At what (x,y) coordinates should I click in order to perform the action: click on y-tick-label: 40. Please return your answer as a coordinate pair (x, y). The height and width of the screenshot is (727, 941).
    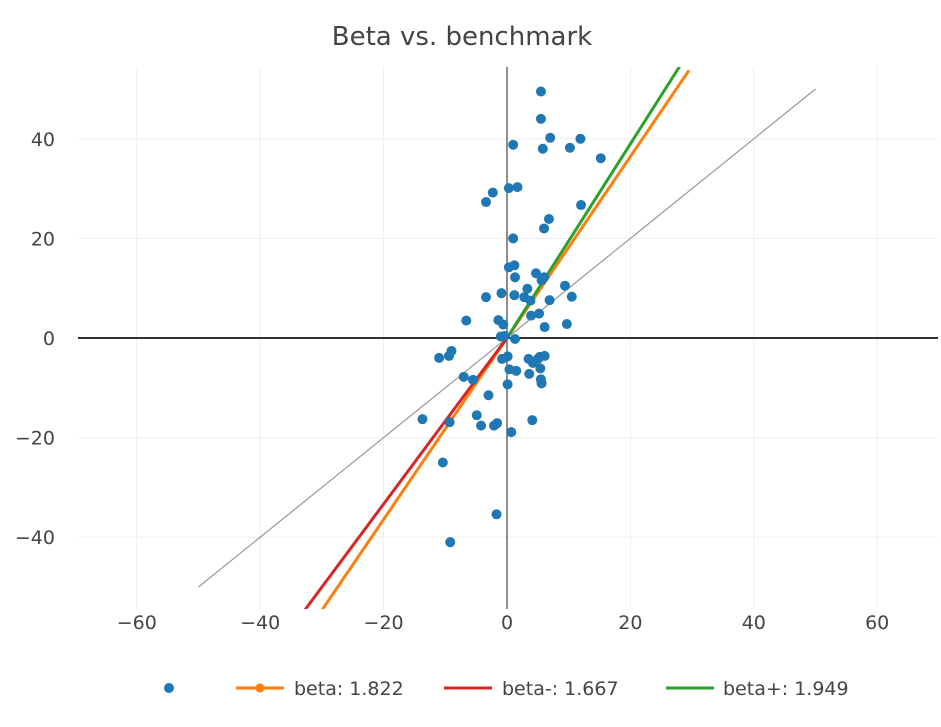
    Looking at the image, I should click on (43, 140).